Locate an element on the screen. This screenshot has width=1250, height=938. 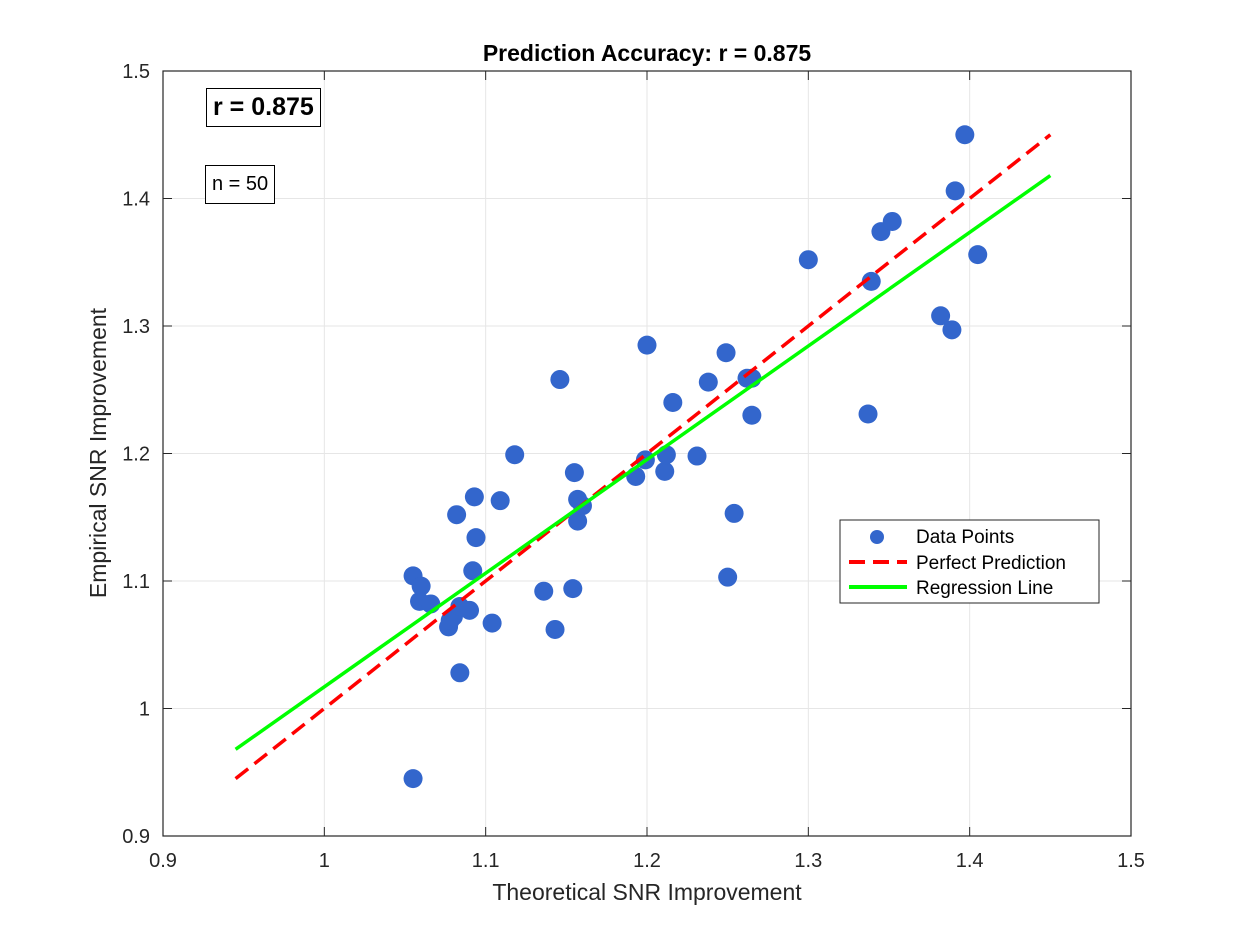
y-tick-label: 1 is located at coordinates (144, 710).